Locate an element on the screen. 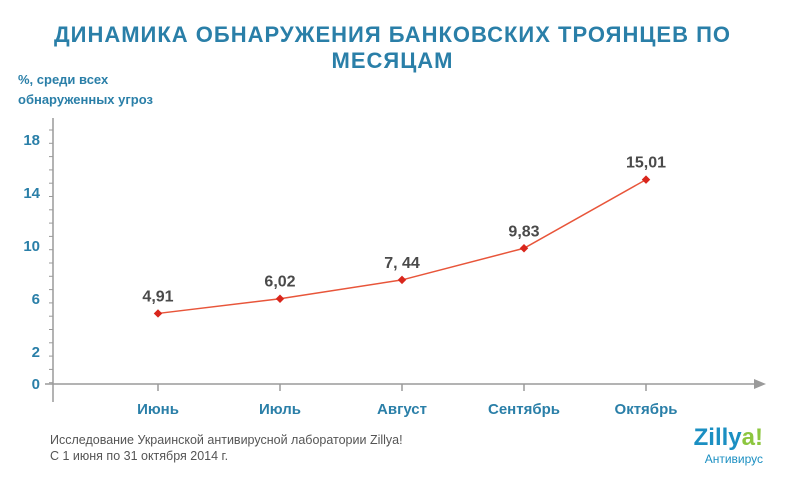 This screenshot has height=482, width=785. x-axis-arrow is located at coordinates (760, 384).